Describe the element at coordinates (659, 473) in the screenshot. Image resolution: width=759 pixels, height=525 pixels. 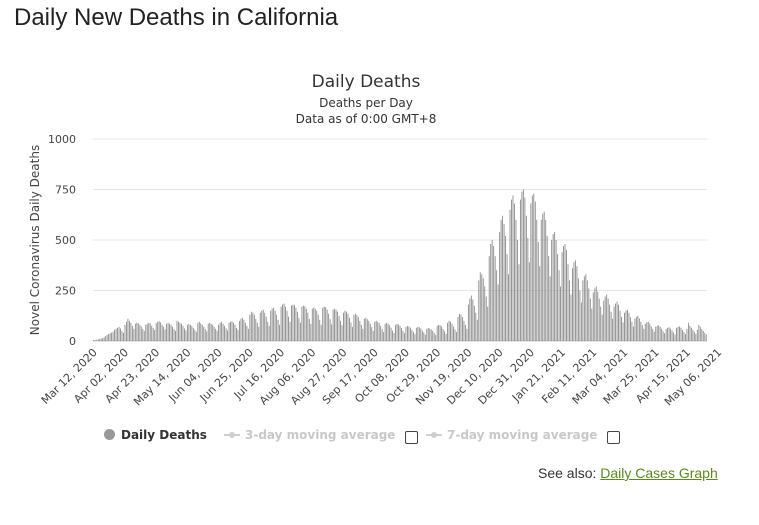
I see `daily-cases-graph-link: Daily Cases Graph` at that location.